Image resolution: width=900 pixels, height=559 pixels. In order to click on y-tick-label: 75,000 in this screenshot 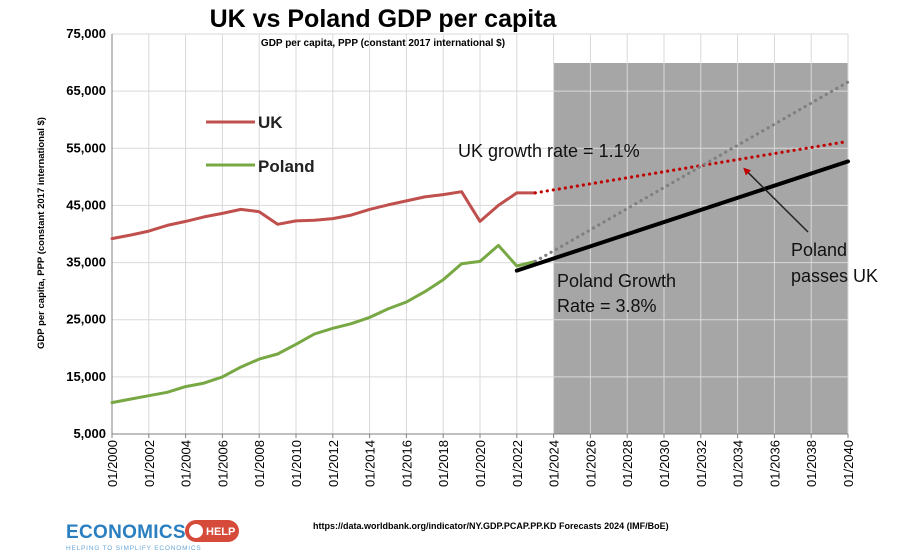, I will do `click(86, 33)`.